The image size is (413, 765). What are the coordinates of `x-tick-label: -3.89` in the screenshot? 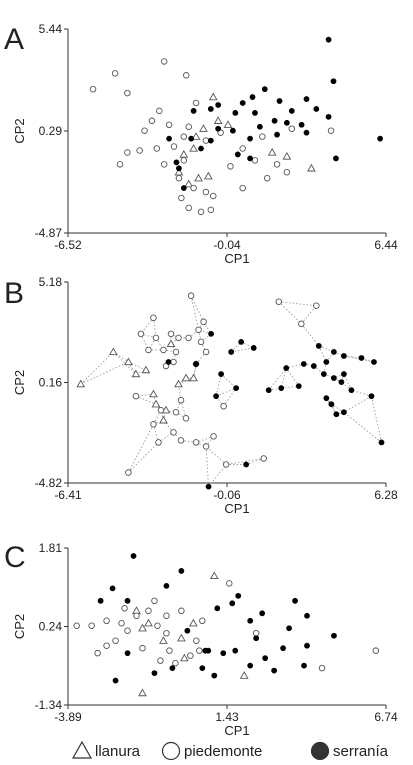 It's located at (68, 717).